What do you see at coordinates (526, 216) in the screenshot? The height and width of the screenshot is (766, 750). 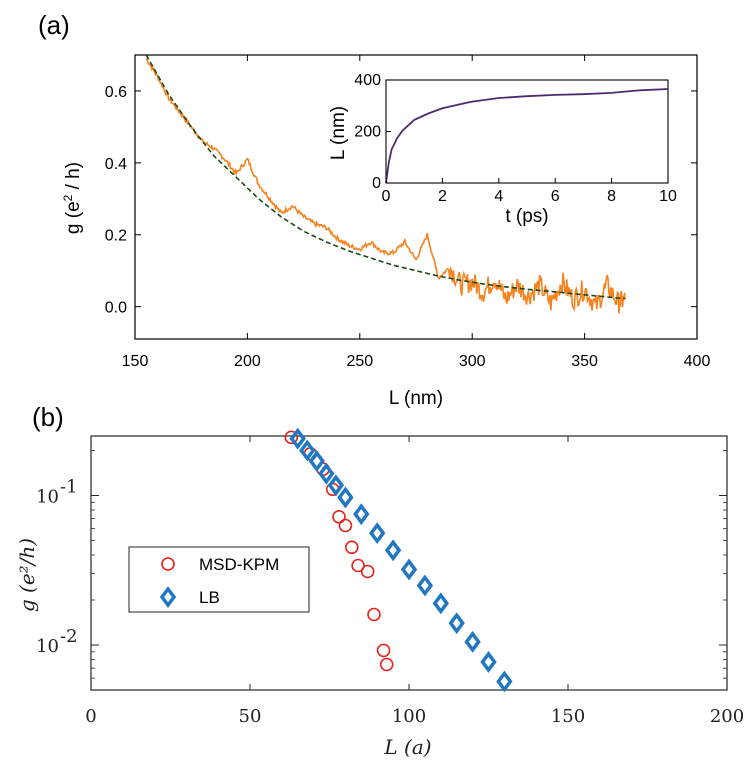 I see `inset-x-axis-label: t (ps)` at bounding box center [526, 216].